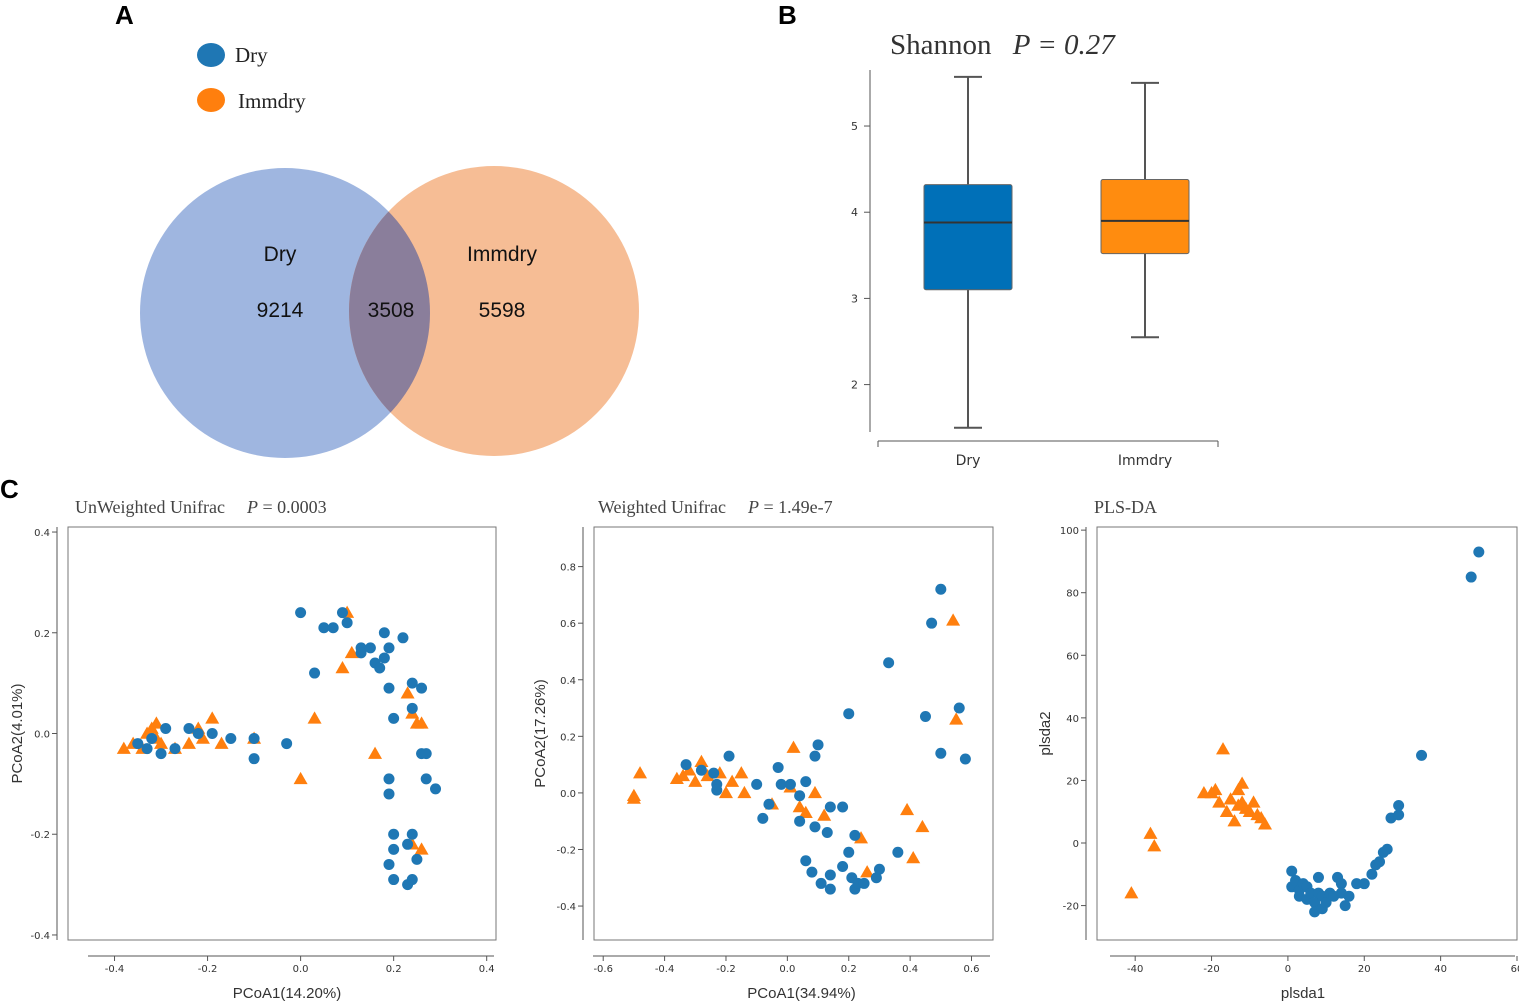  What do you see at coordinates (287, 993) in the screenshot?
I see `scatter-x-label: PCoA1(14.20%)` at bounding box center [287, 993].